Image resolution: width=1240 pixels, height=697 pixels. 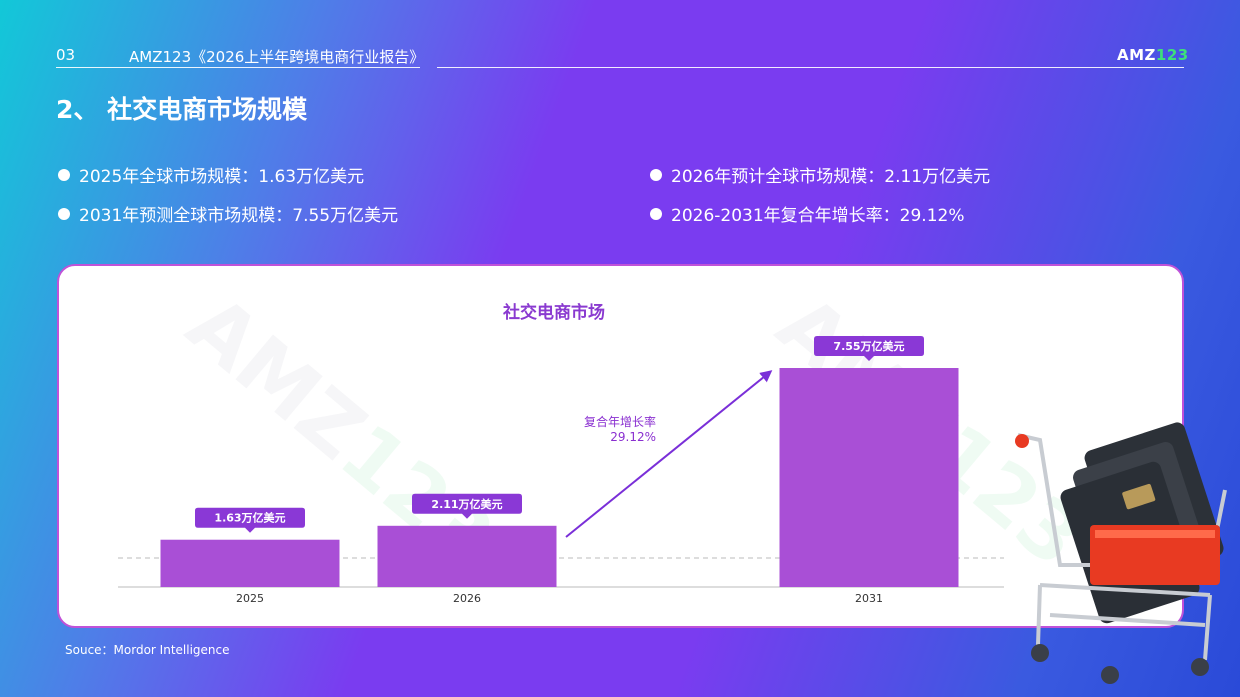 What do you see at coordinates (1121, 553) in the screenshot?
I see `shopping-cart-illustration` at bounding box center [1121, 553].